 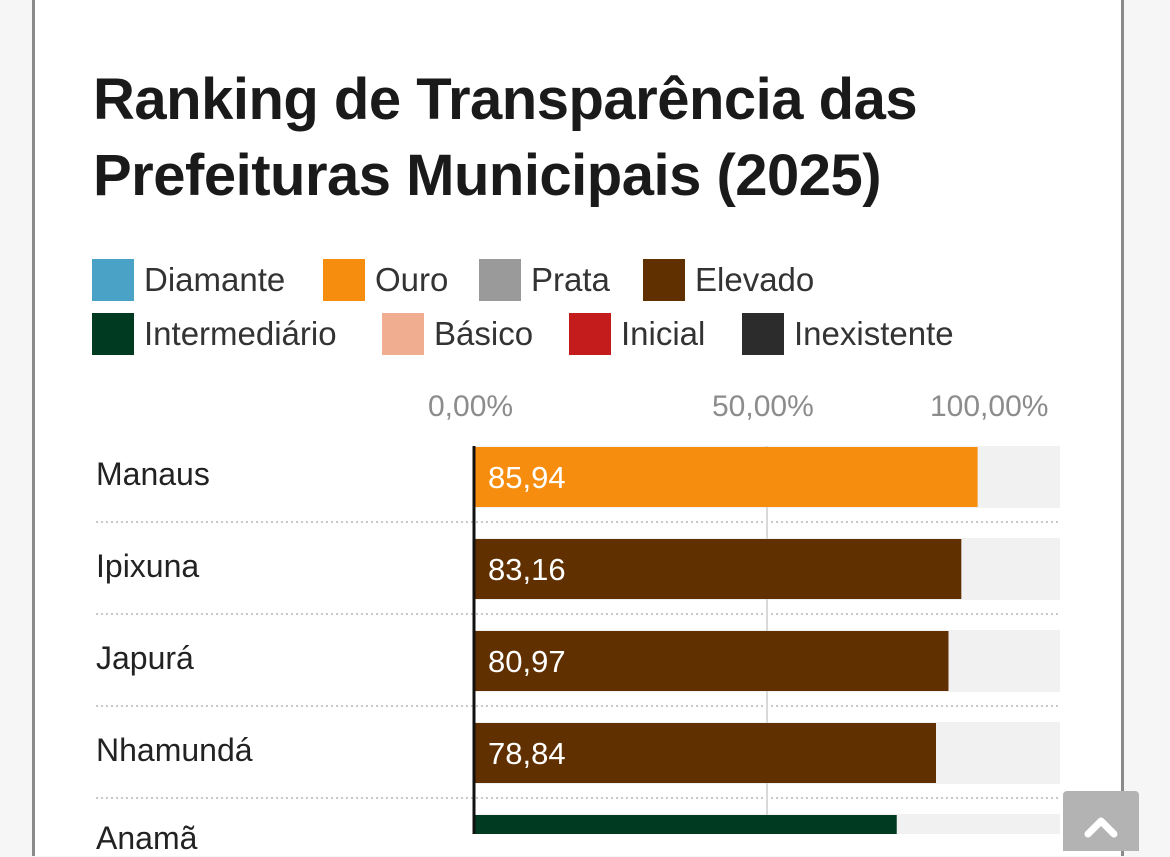 What do you see at coordinates (1101, 827) in the screenshot?
I see `chevron-up-icon` at bounding box center [1101, 827].